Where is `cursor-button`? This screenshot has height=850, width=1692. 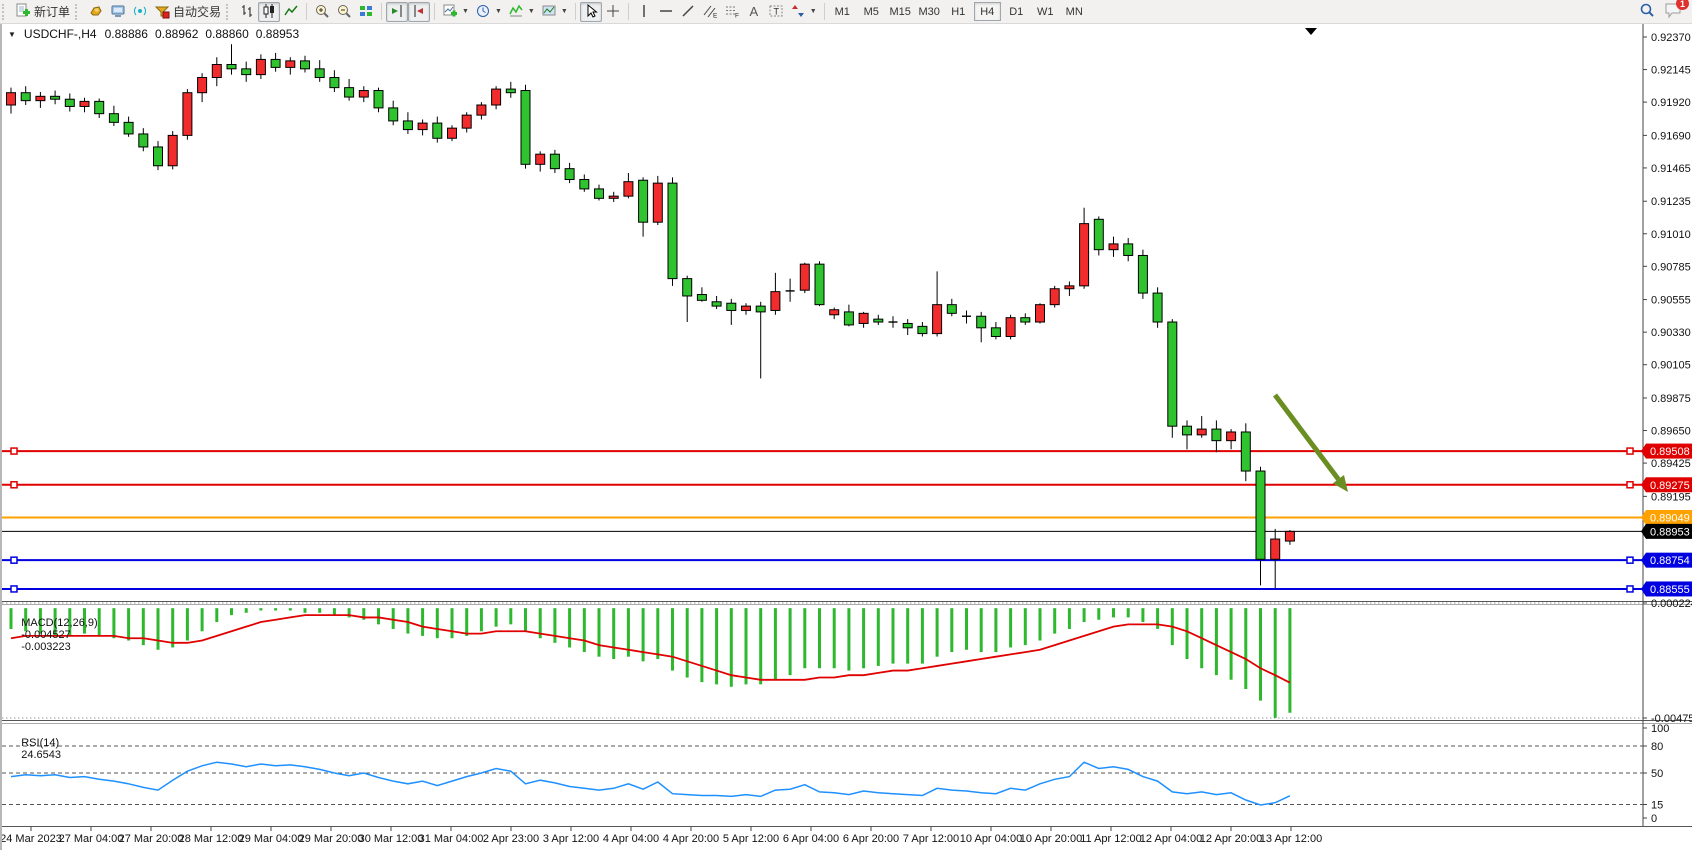
cursor-button is located at coordinates (590, 11).